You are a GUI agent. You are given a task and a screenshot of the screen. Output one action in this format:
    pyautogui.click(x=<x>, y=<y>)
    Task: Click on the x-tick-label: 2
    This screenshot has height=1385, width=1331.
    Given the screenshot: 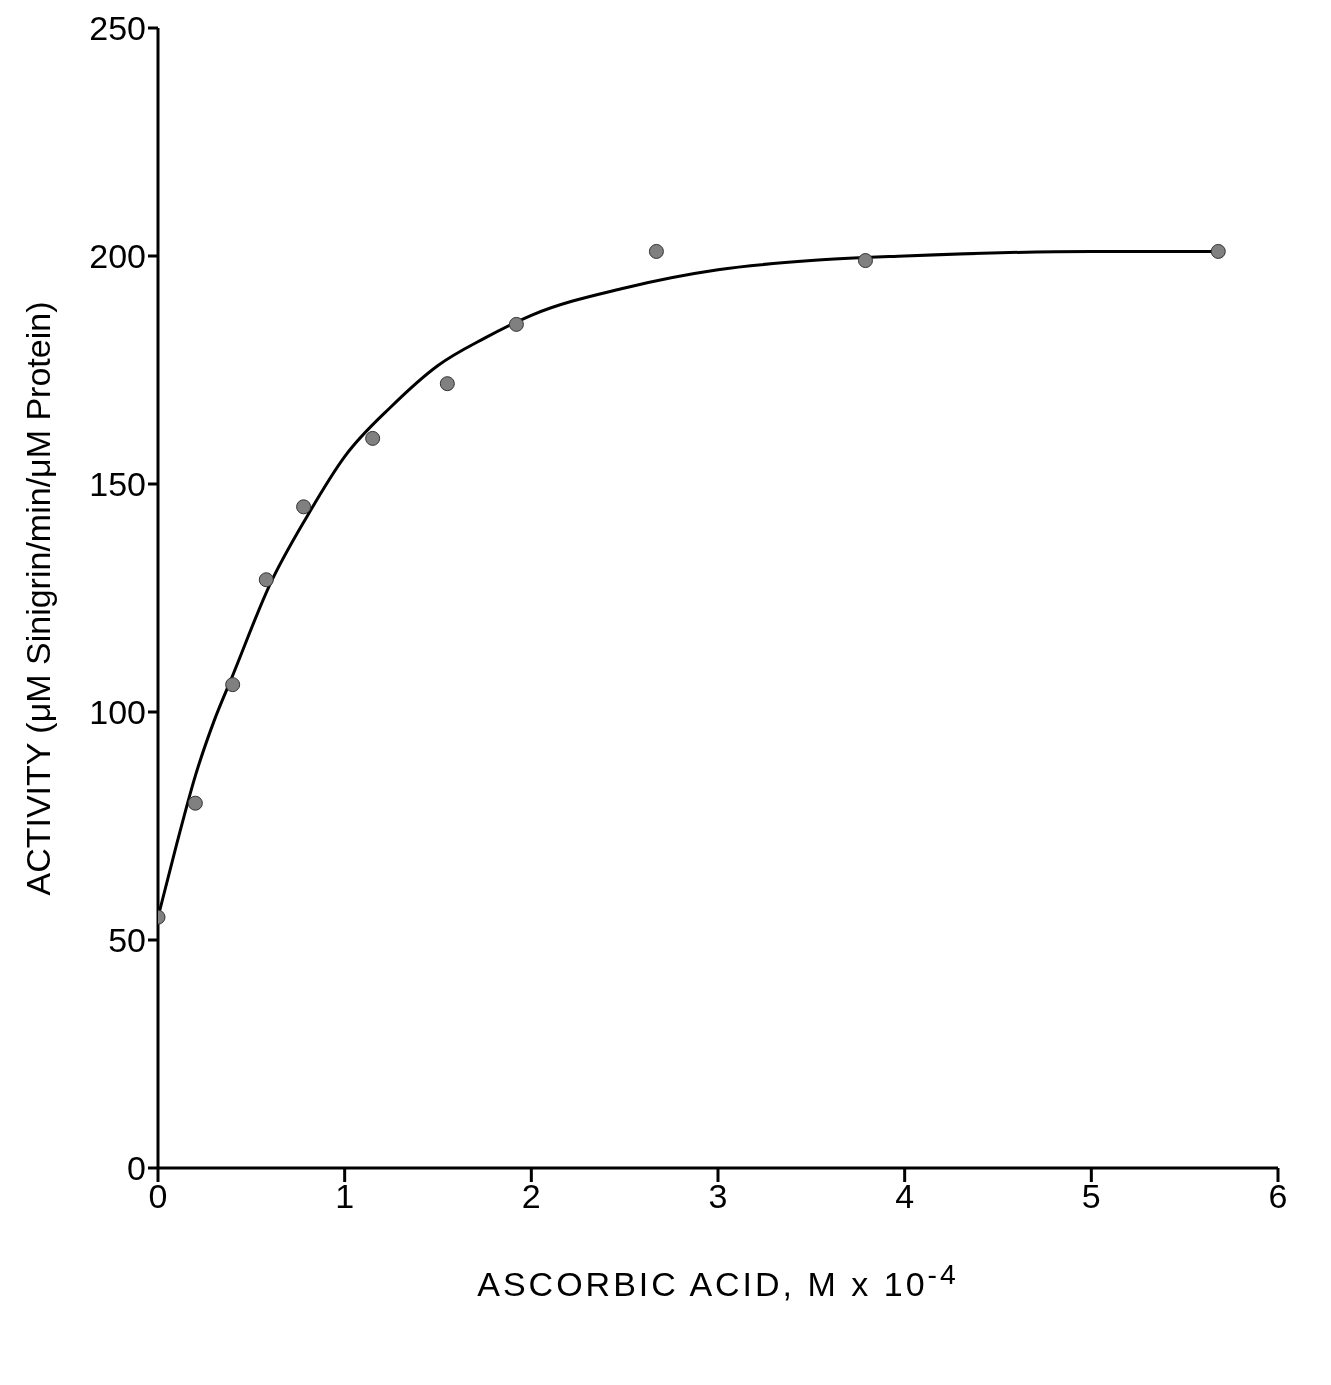 What is the action you would take?
    pyautogui.click(x=531, y=1196)
    